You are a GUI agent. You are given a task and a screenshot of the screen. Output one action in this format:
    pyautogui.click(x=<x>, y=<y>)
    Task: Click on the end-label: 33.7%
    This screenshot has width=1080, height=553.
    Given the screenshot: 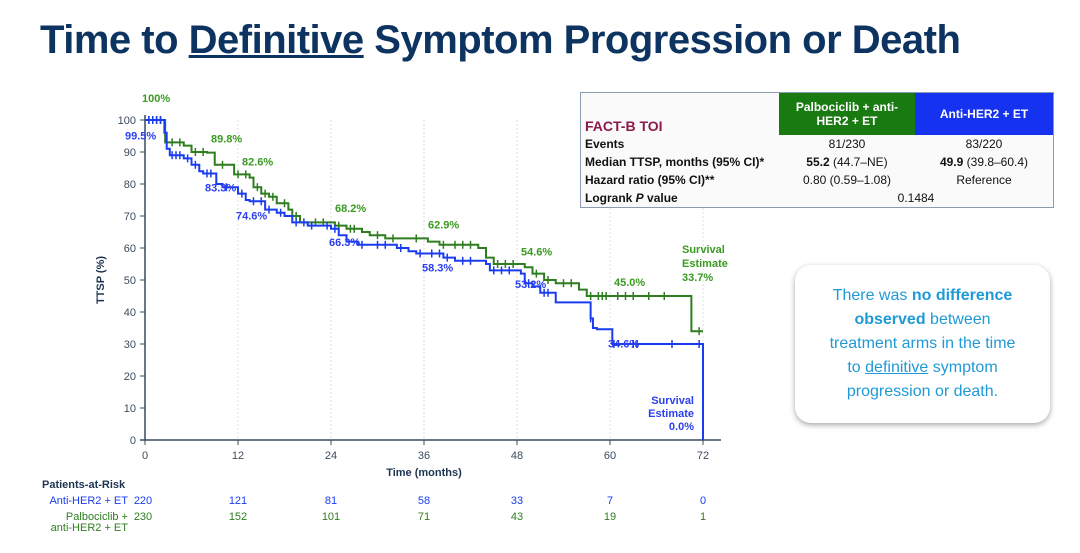 What is the action you would take?
    pyautogui.click(x=697, y=278)
    